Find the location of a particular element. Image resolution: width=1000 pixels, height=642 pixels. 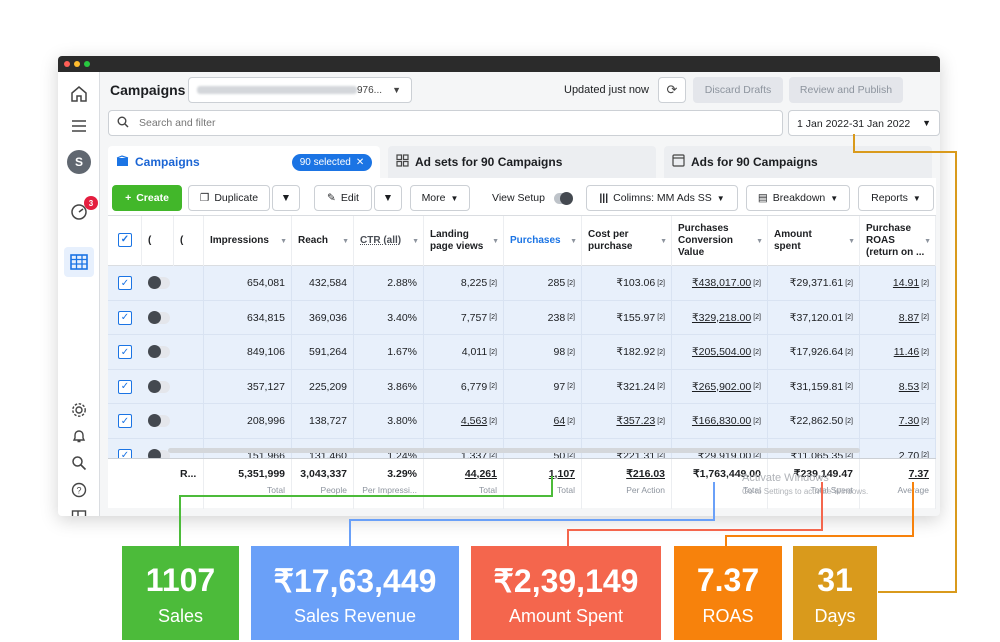

edit-dropdown-button: ▼ is located at coordinates (388, 198).